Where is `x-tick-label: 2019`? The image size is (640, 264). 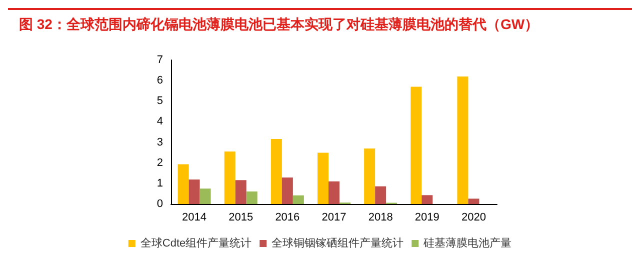
x-tick-label: 2019 is located at coordinates (427, 218).